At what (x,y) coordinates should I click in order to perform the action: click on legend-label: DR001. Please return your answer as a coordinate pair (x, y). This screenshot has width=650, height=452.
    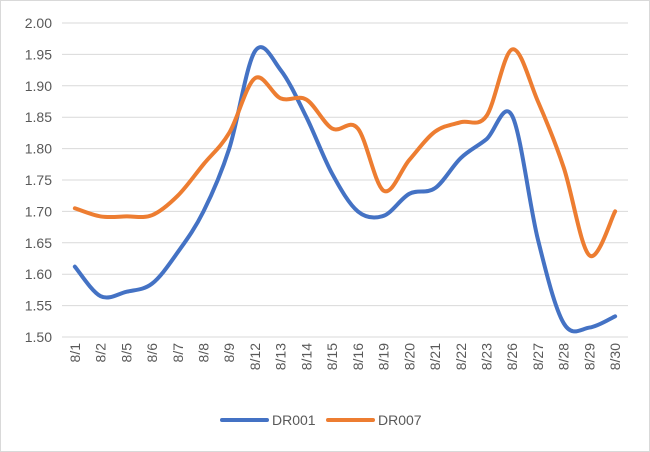
    Looking at the image, I should click on (294, 420).